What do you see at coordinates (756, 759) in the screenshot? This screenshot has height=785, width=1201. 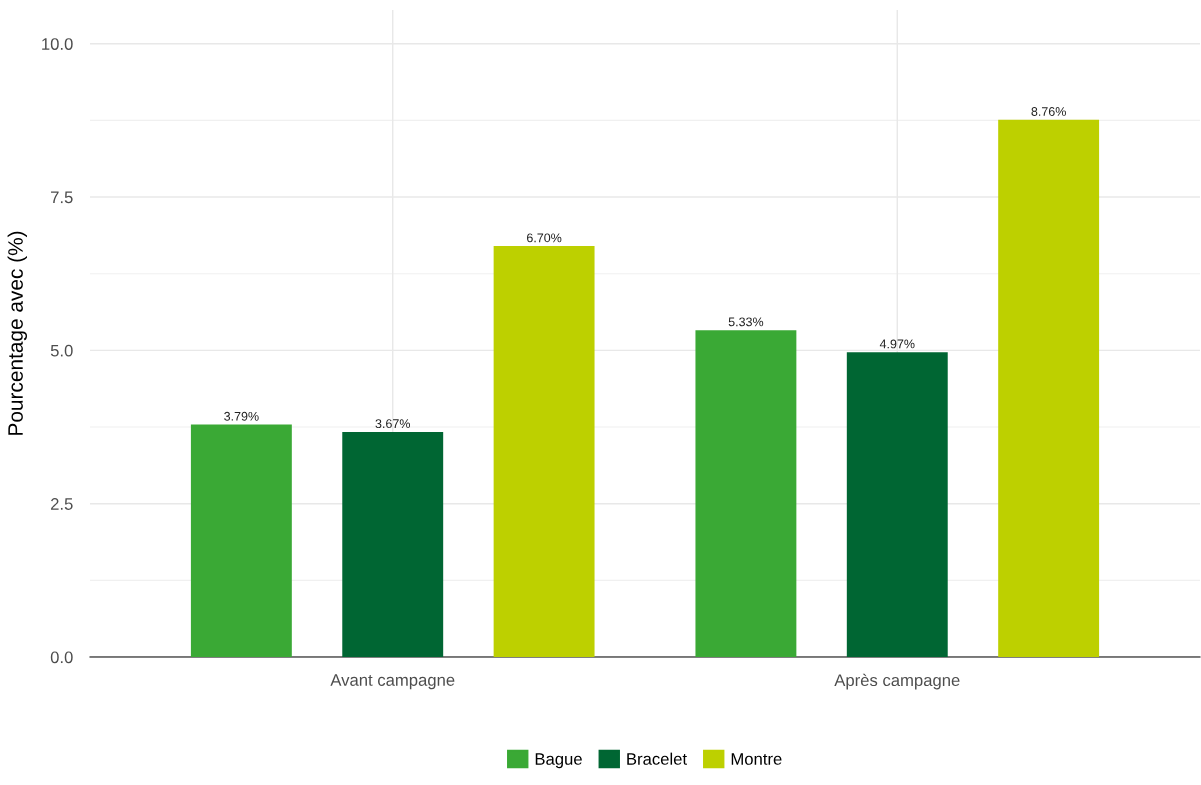 I see `legend-label: Montre` at bounding box center [756, 759].